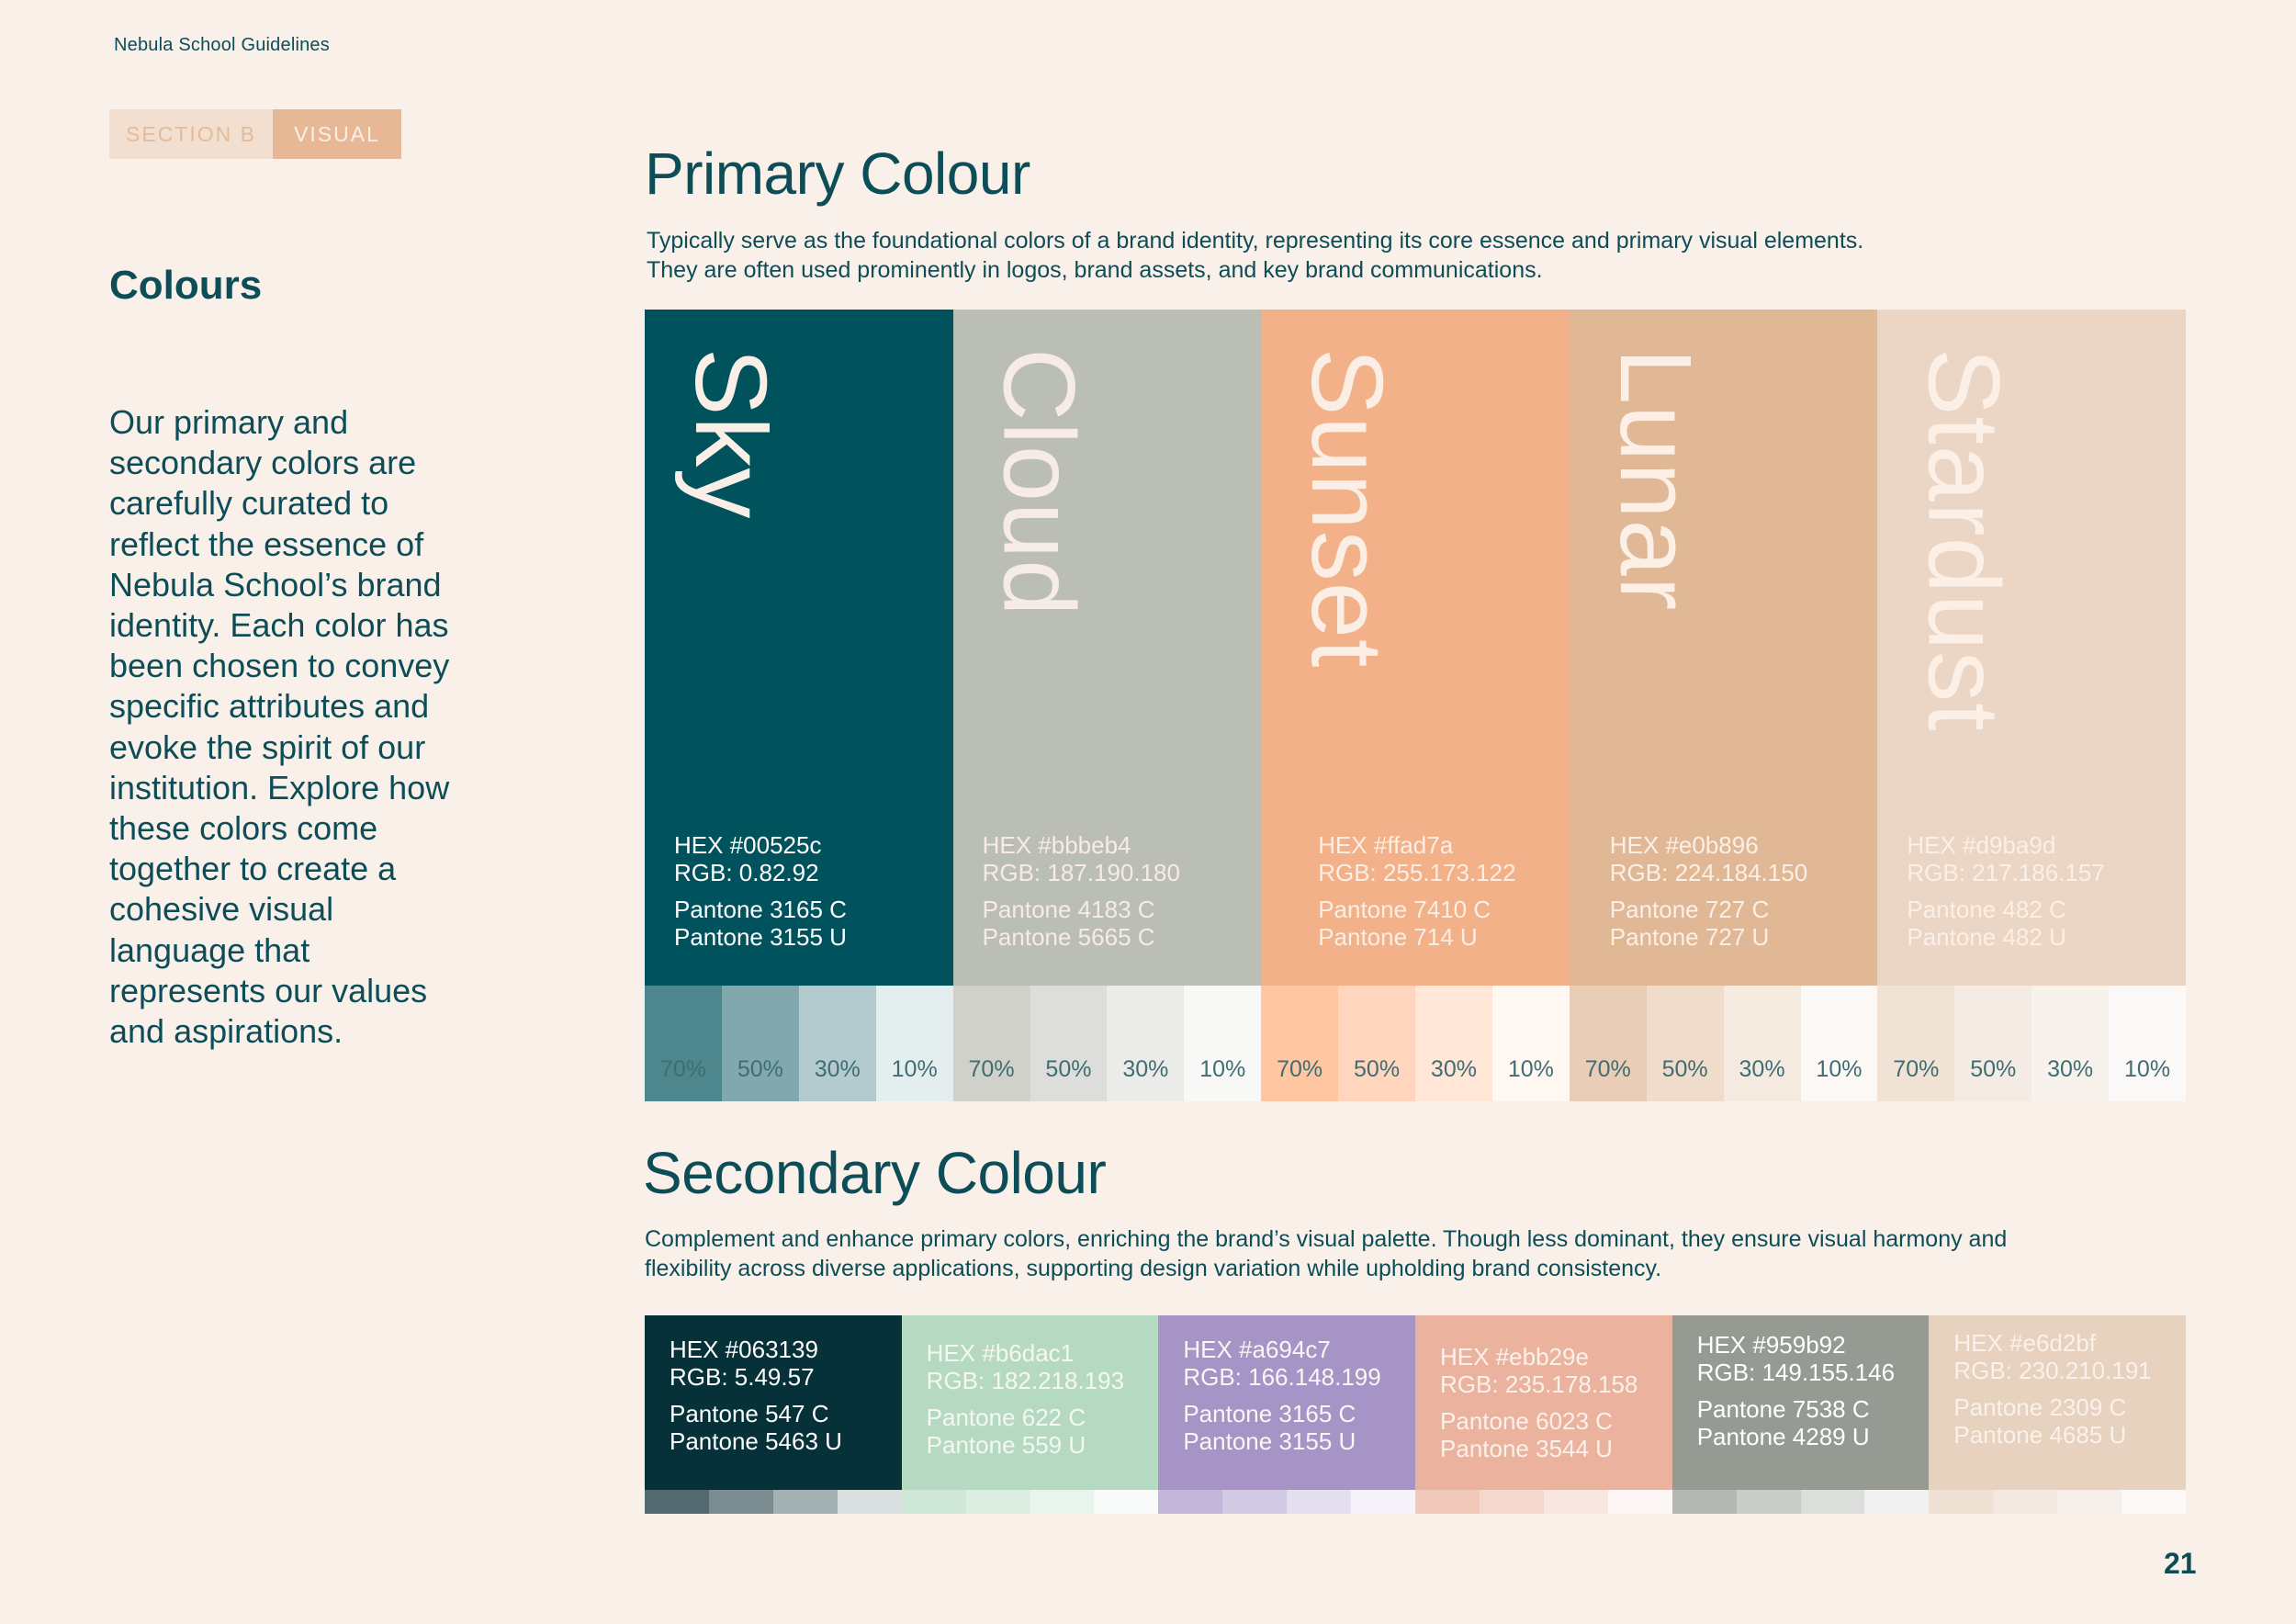  Describe the element at coordinates (186, 285) in the screenshot. I see `sidebar-heading: Colours` at that location.